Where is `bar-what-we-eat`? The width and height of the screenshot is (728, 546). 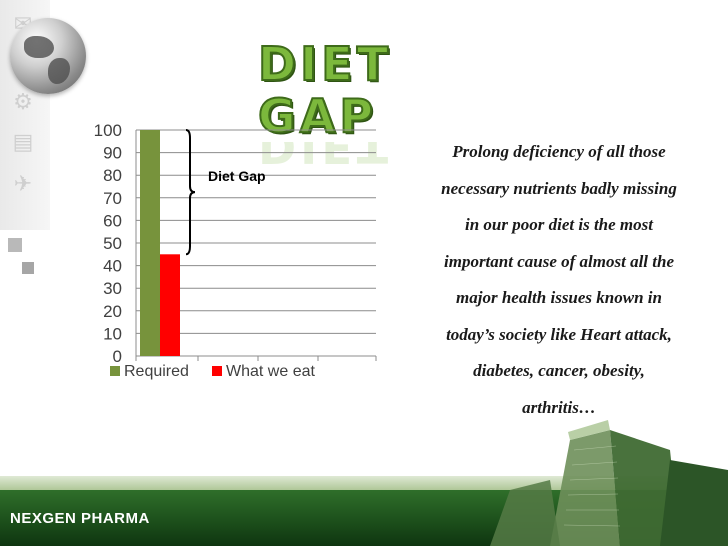 bar-what-we-eat is located at coordinates (170, 305).